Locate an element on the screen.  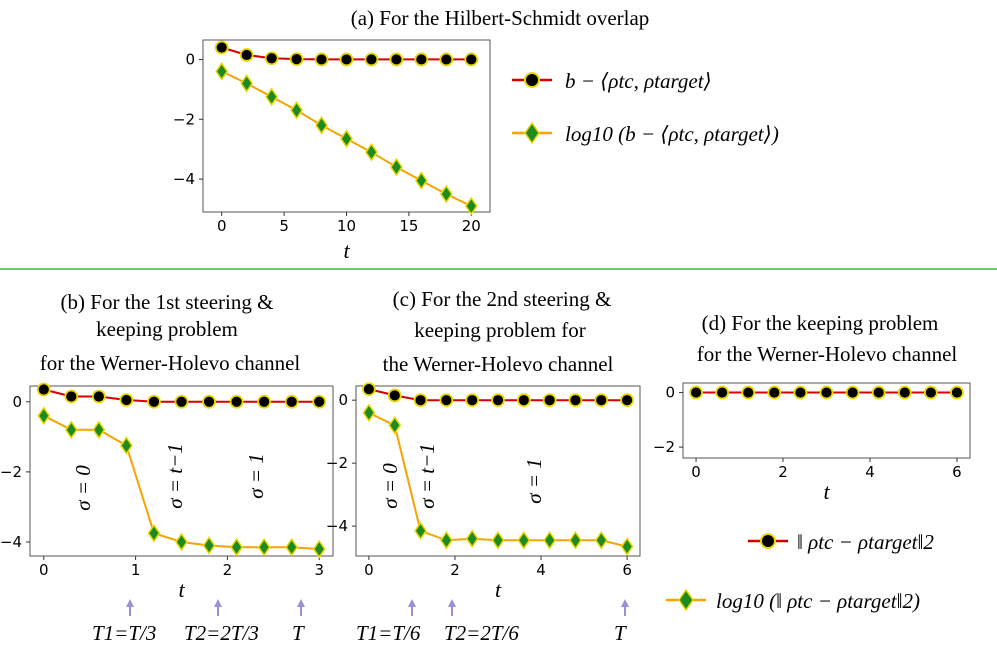
title-b-line3: for the Werner-Holevo channel is located at coordinates (170, 363).